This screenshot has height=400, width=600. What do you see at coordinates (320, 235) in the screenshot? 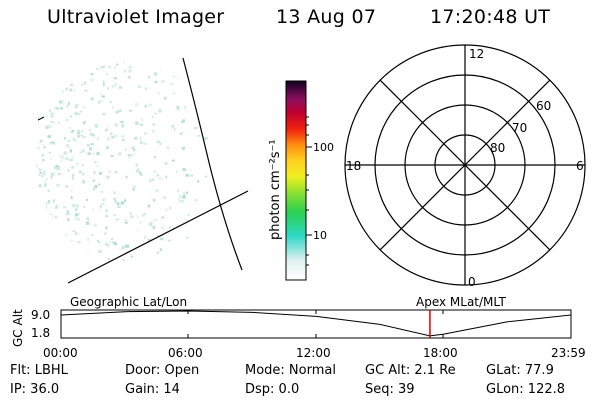
I see `colorbar-tick-10: 10` at bounding box center [320, 235].